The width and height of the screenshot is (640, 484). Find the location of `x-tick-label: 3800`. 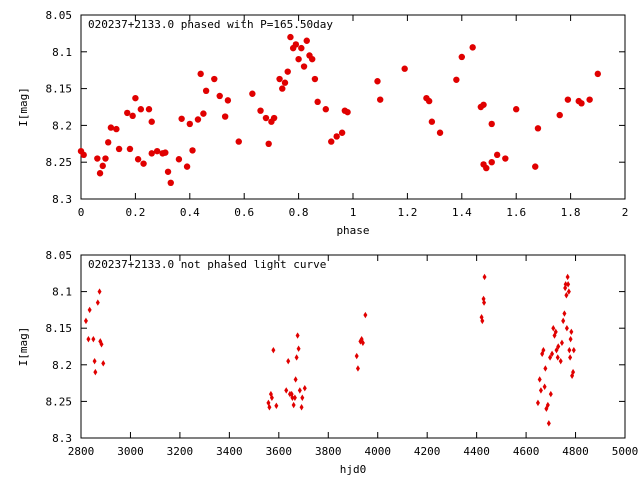

x-tick-label: 3800 is located at coordinates (328, 451).